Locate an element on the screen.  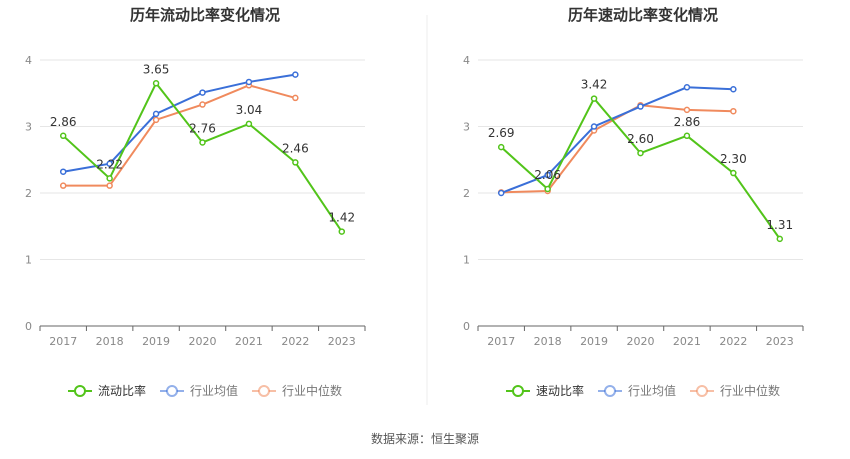
data-label: 1.42 is located at coordinates (341, 218).